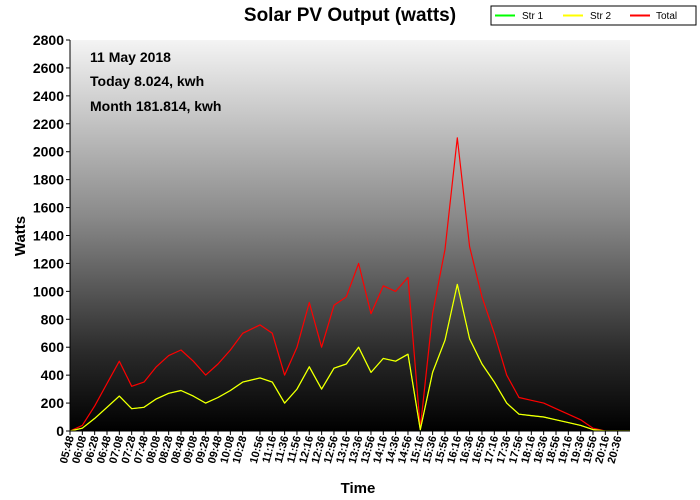 The height and width of the screenshot is (500, 700). I want to click on y-tick-label: 1600, so click(48, 208).